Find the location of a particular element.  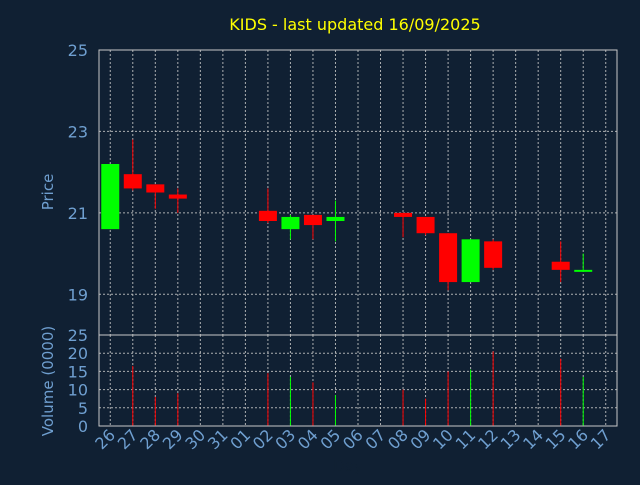

price-tick-label: 19 is located at coordinates (78, 294).